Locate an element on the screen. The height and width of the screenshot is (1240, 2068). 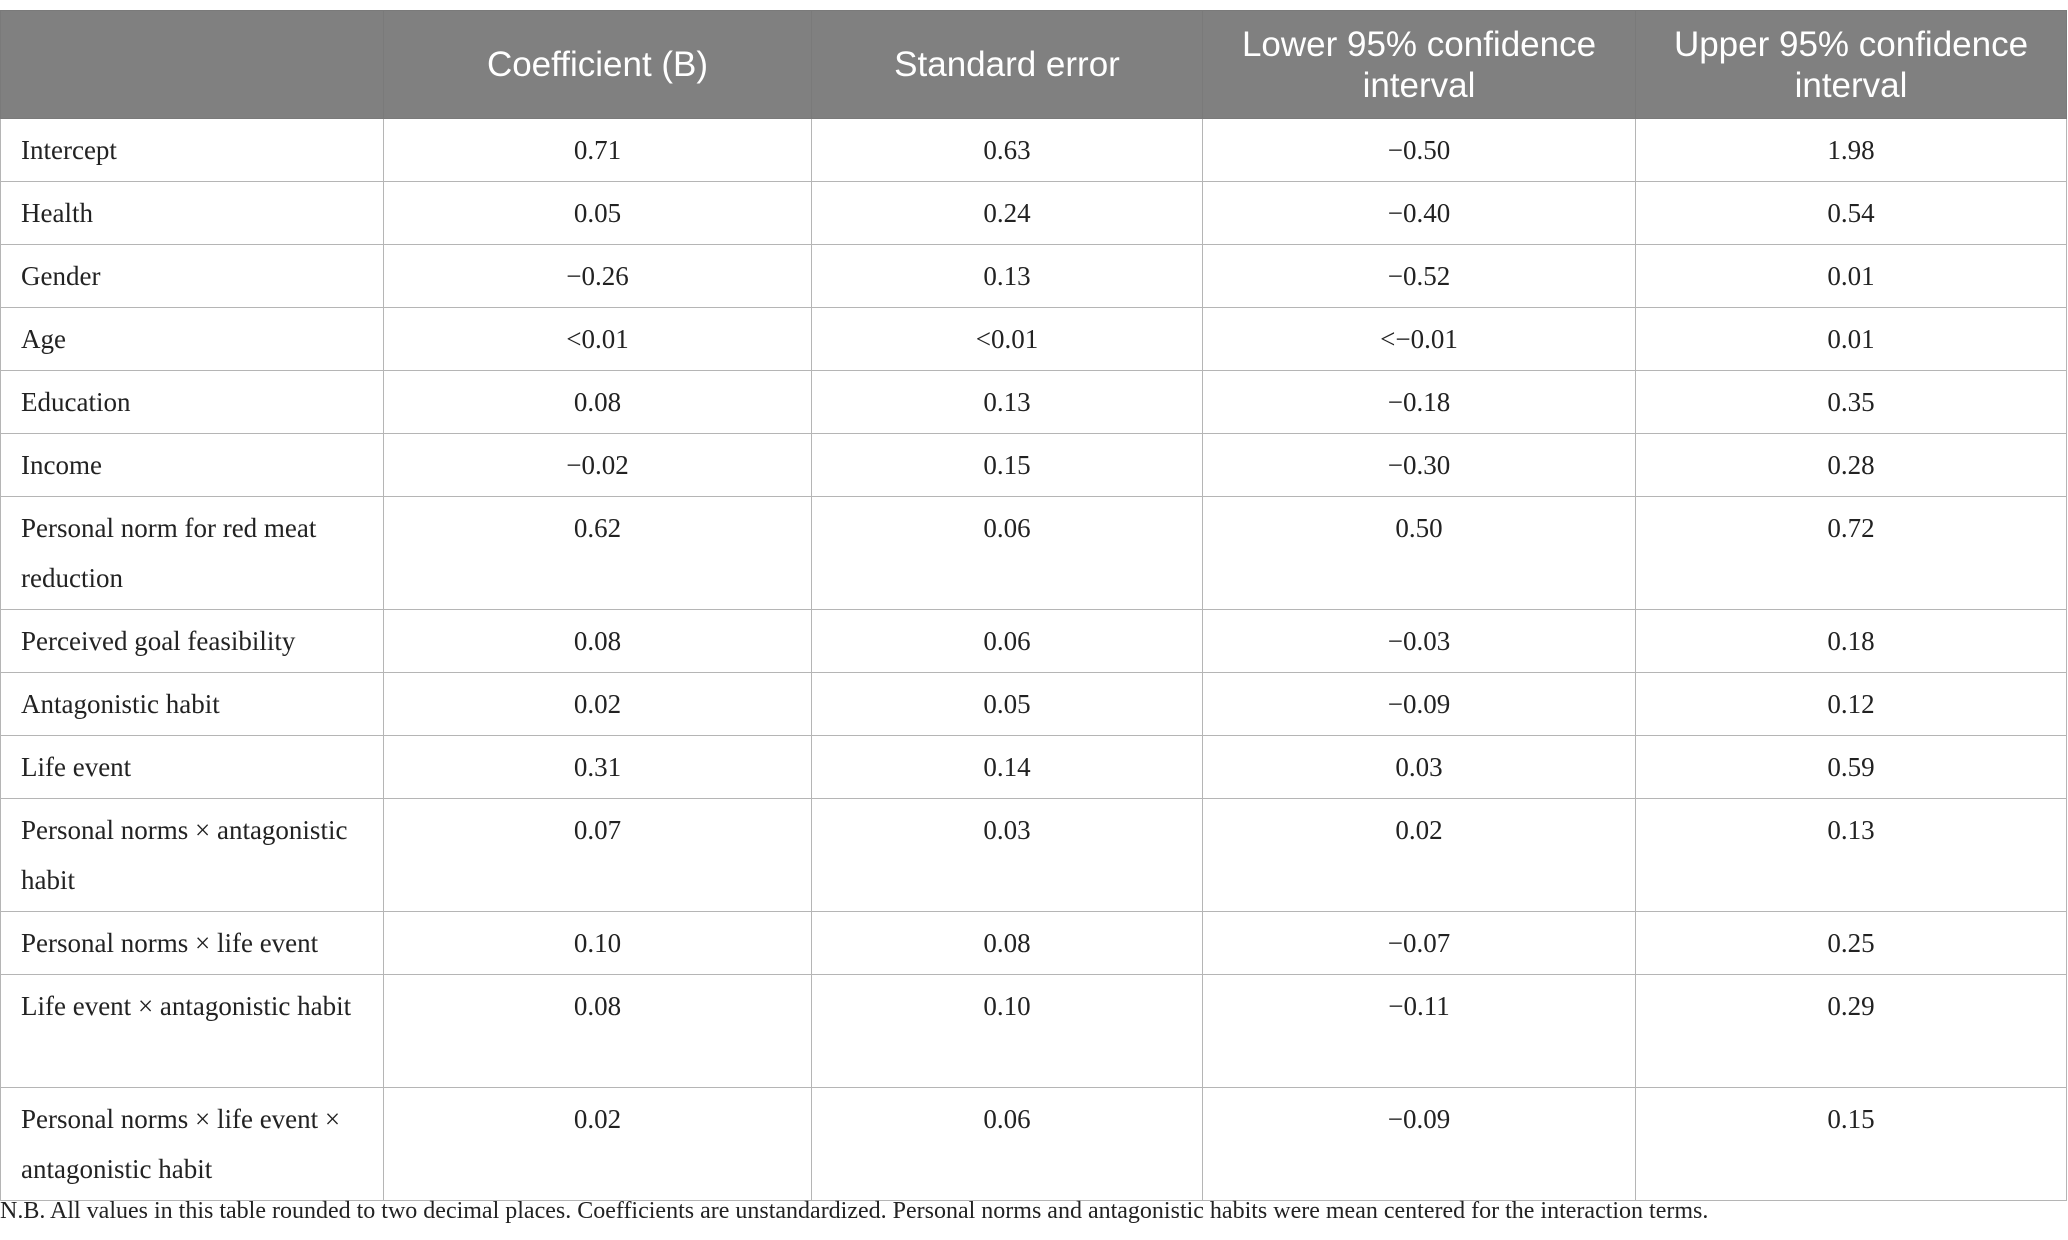
coefficient-cell: −0.26 is located at coordinates (597, 276).